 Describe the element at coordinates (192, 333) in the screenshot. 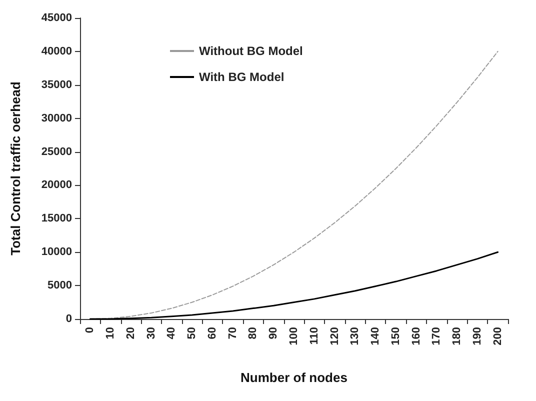

I see `x-tick-label: 50` at that location.